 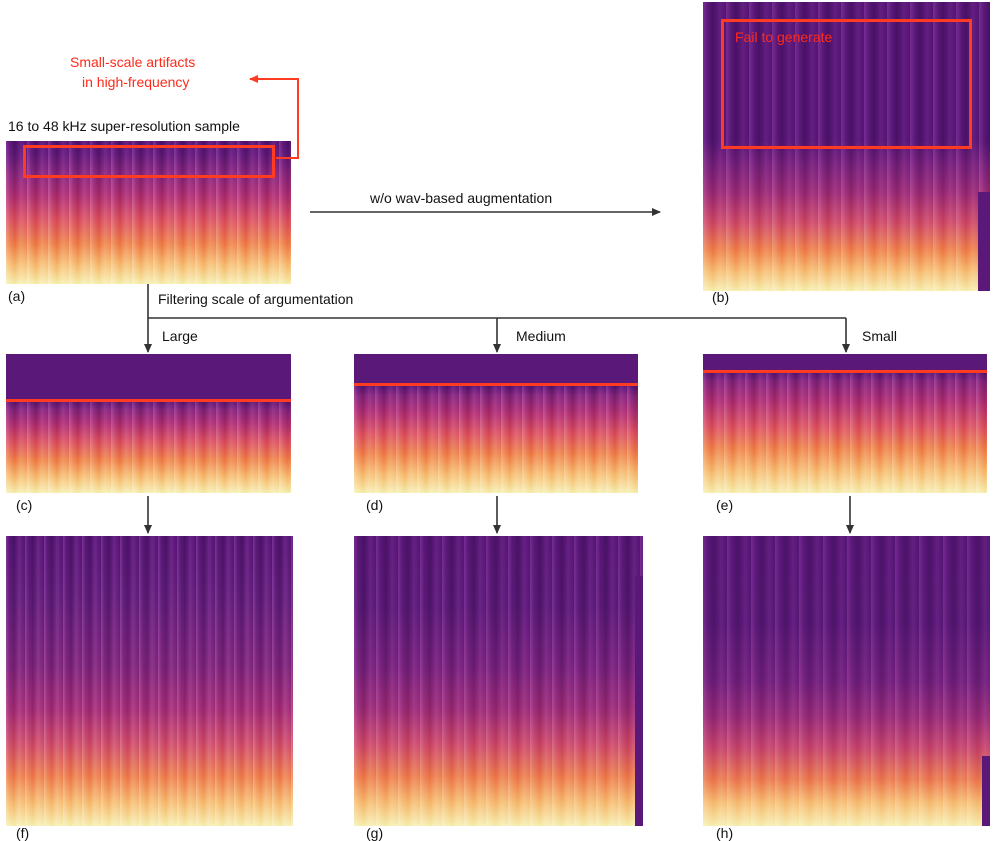 What do you see at coordinates (24, 505) in the screenshot?
I see `caption-c: (c)` at bounding box center [24, 505].